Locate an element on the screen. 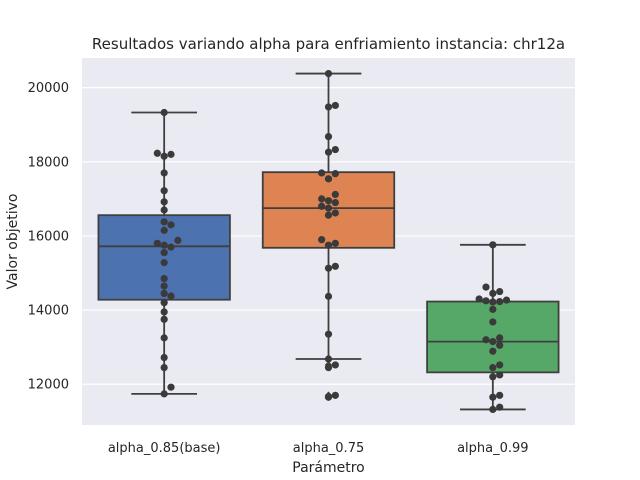  y-tick-16000: 16000 is located at coordinates (48, 236).